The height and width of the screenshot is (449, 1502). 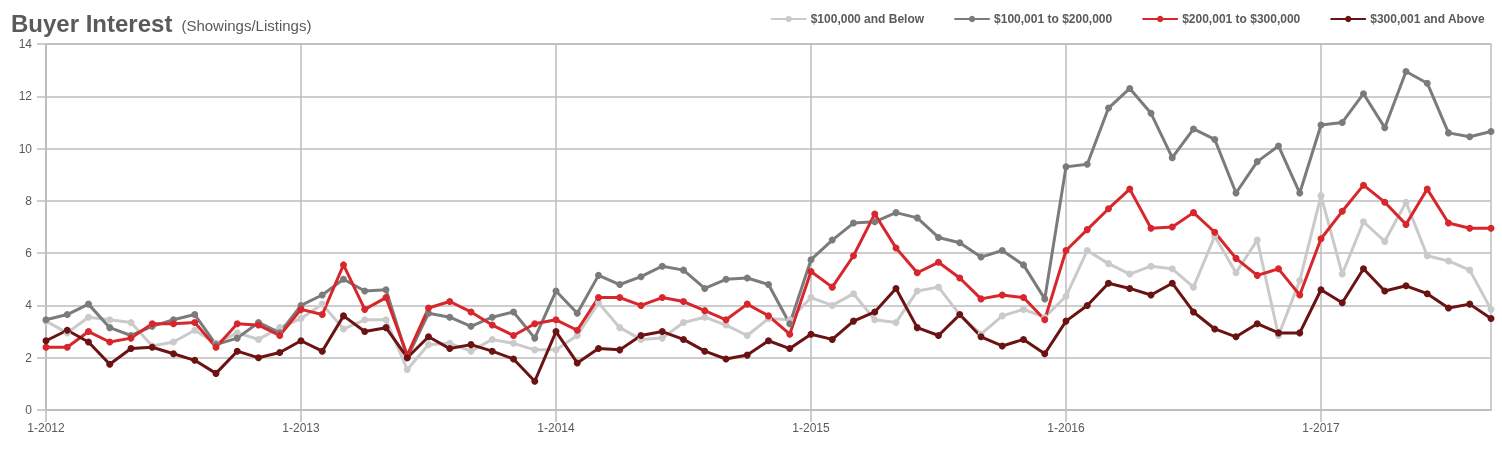 I want to click on x-tick-label: 1-2015, so click(x=811, y=428).